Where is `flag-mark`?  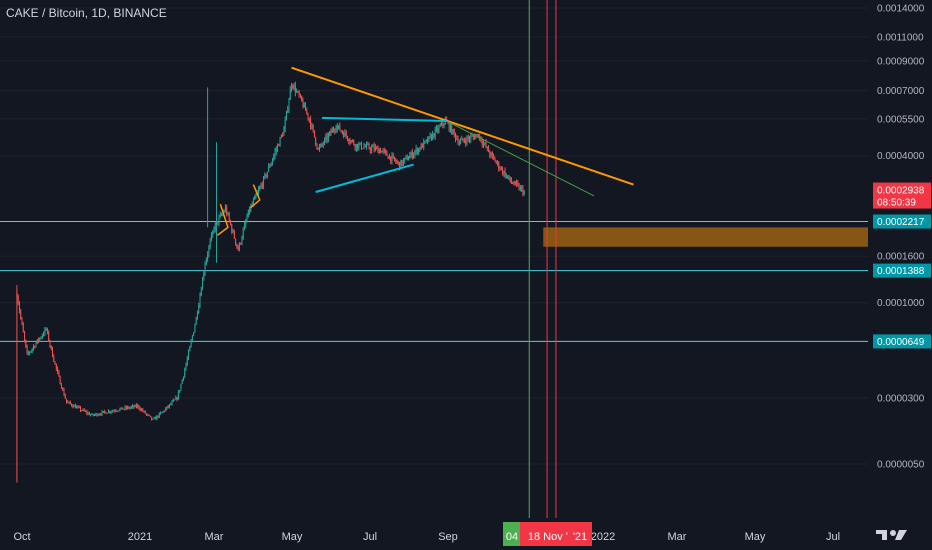
flag-mark is located at coordinates (222, 219).